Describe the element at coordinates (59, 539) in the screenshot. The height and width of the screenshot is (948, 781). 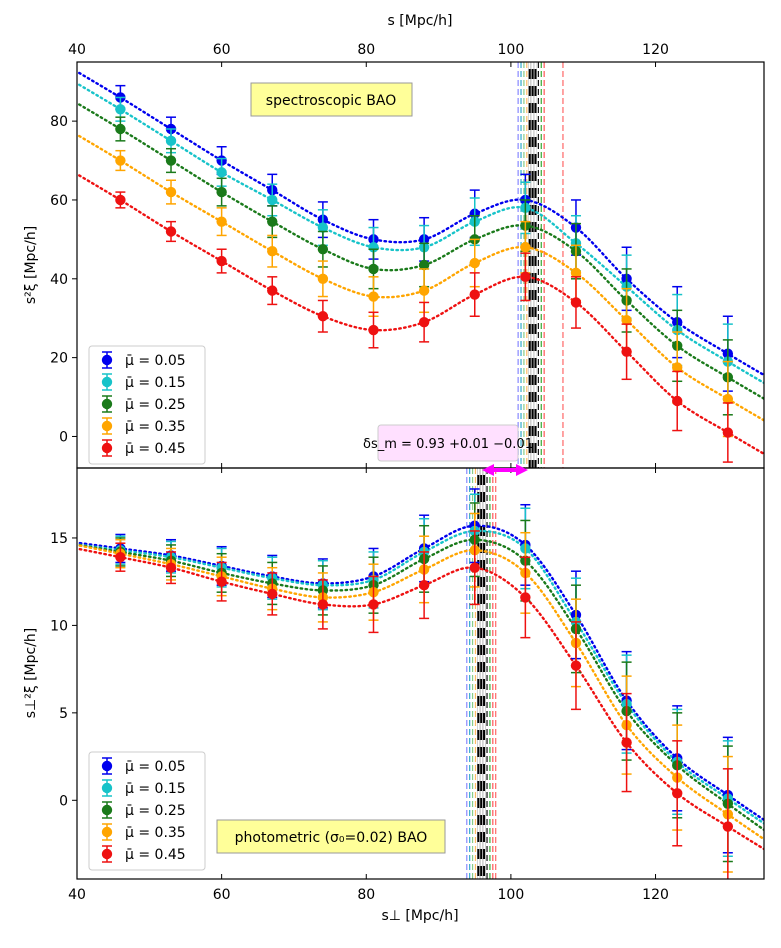
I see `y-tick-label: 15` at that location.